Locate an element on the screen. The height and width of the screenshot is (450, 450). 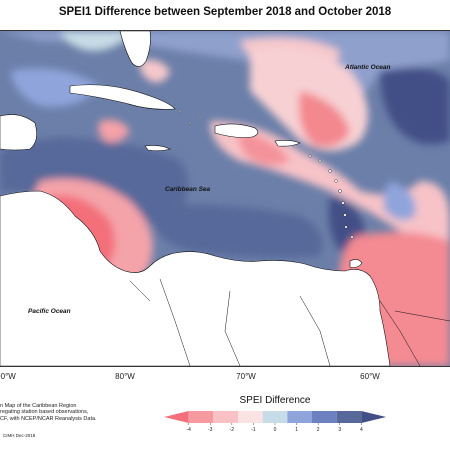
note-line: n Map of the Caribbean Region is located at coordinates (38, 406).